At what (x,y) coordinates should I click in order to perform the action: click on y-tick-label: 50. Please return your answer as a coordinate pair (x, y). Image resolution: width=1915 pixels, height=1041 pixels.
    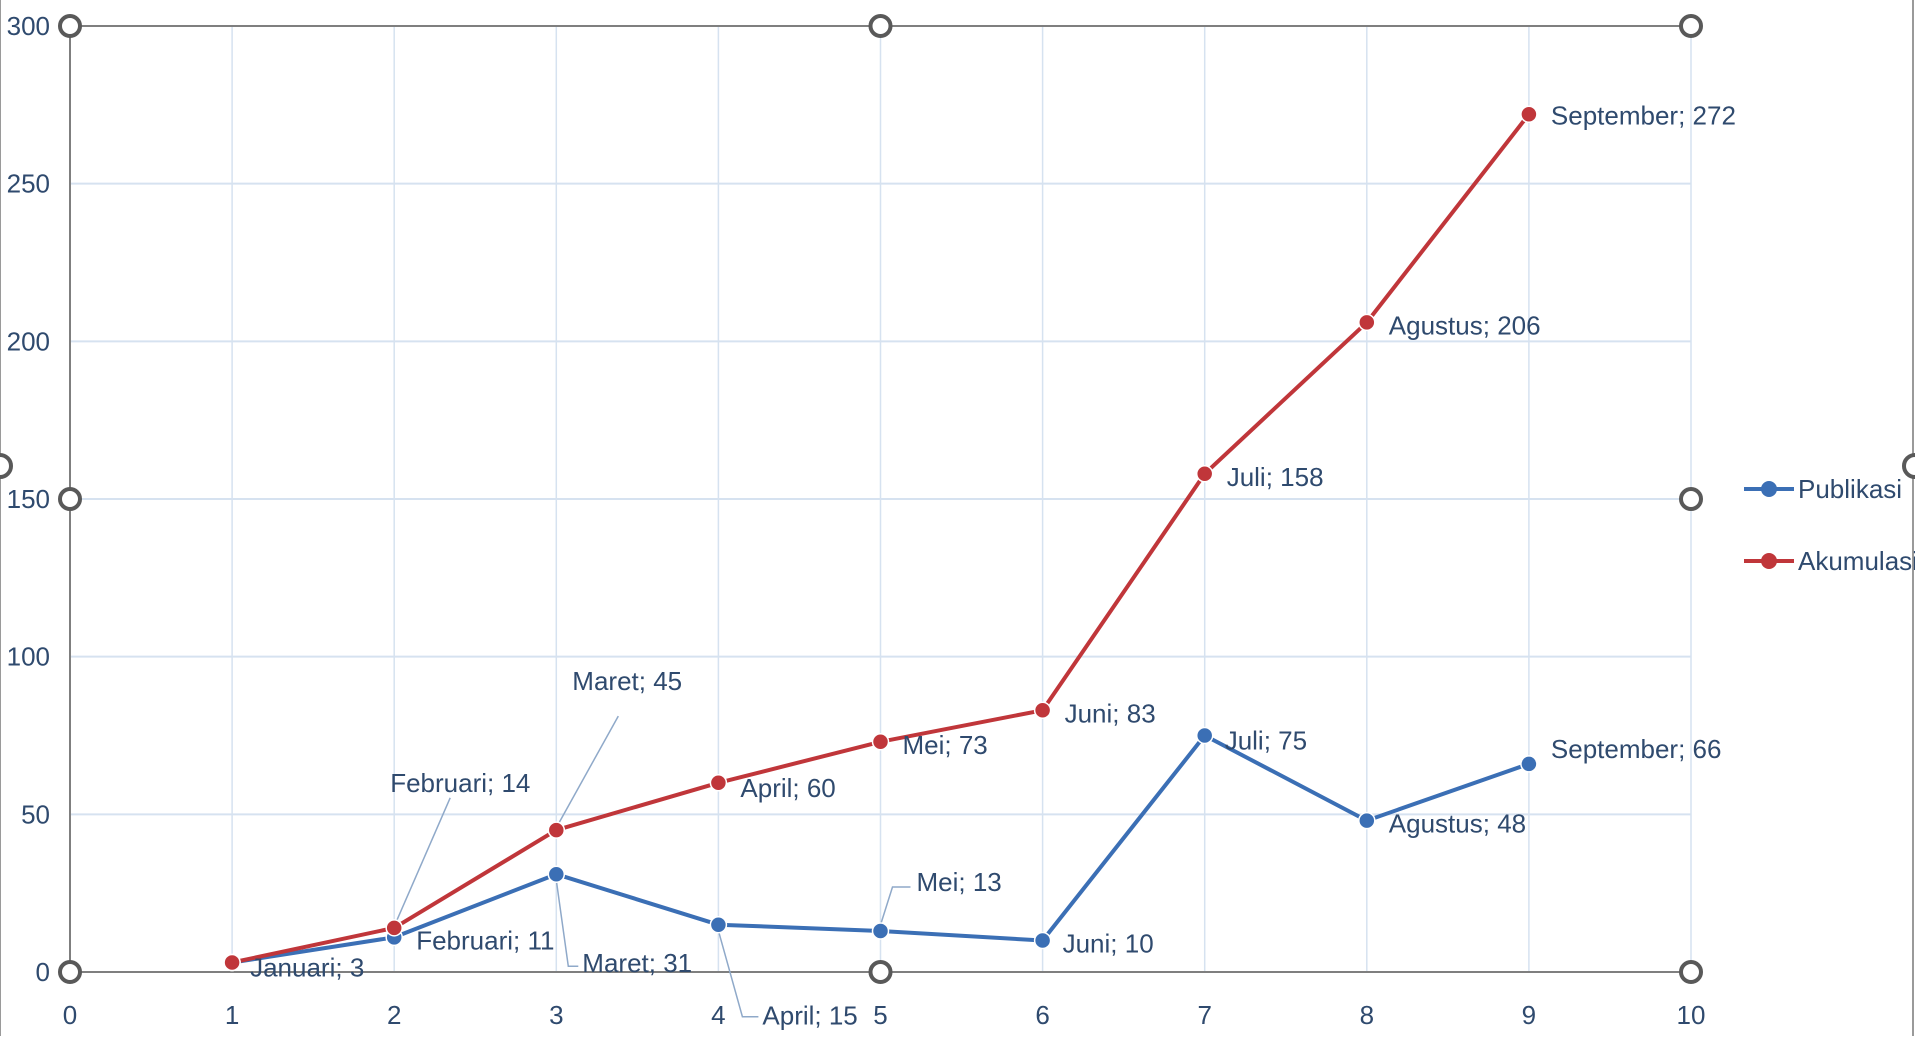
    Looking at the image, I should click on (35, 814).